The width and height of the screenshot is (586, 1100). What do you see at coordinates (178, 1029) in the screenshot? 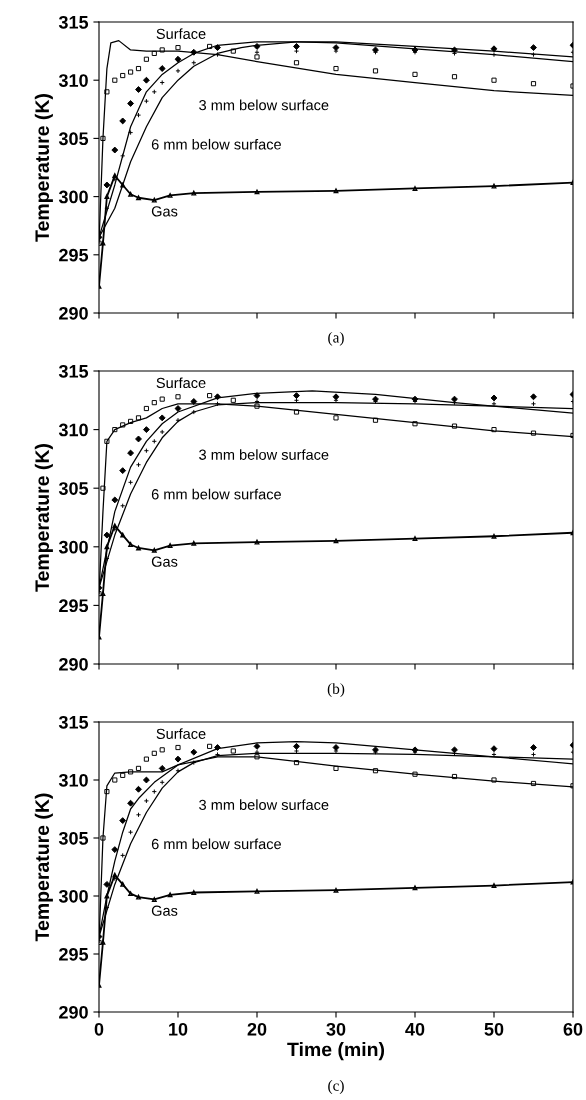
I see `x-tick-label: 10` at bounding box center [178, 1029].